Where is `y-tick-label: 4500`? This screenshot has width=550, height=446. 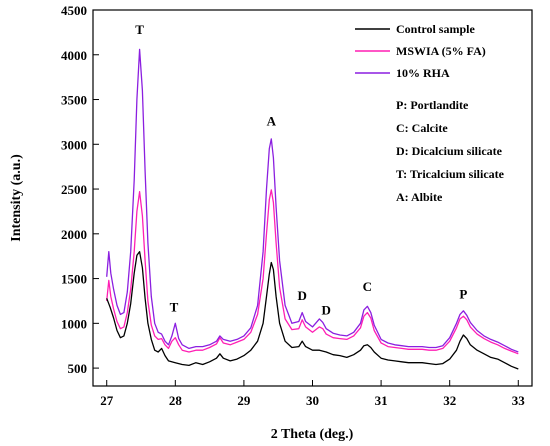 y-tick-label: 4500 is located at coordinates (74, 10).